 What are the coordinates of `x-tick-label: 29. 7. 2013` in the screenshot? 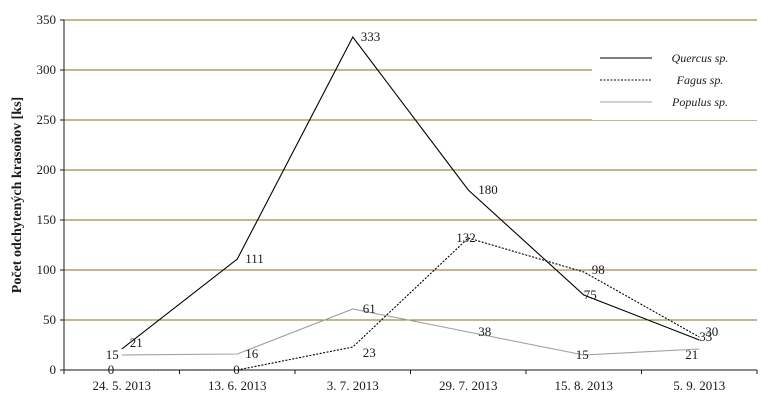 It's located at (468, 385).